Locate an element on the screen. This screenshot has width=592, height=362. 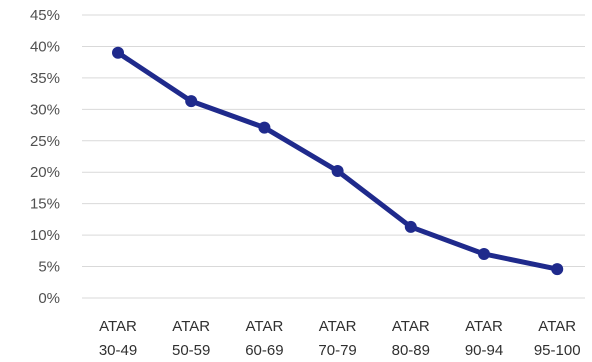
y-axis-tick-labels: 0% 5% 10% 15% 20% 25% 30% 35% 40% 45% is located at coordinates (45, 157).